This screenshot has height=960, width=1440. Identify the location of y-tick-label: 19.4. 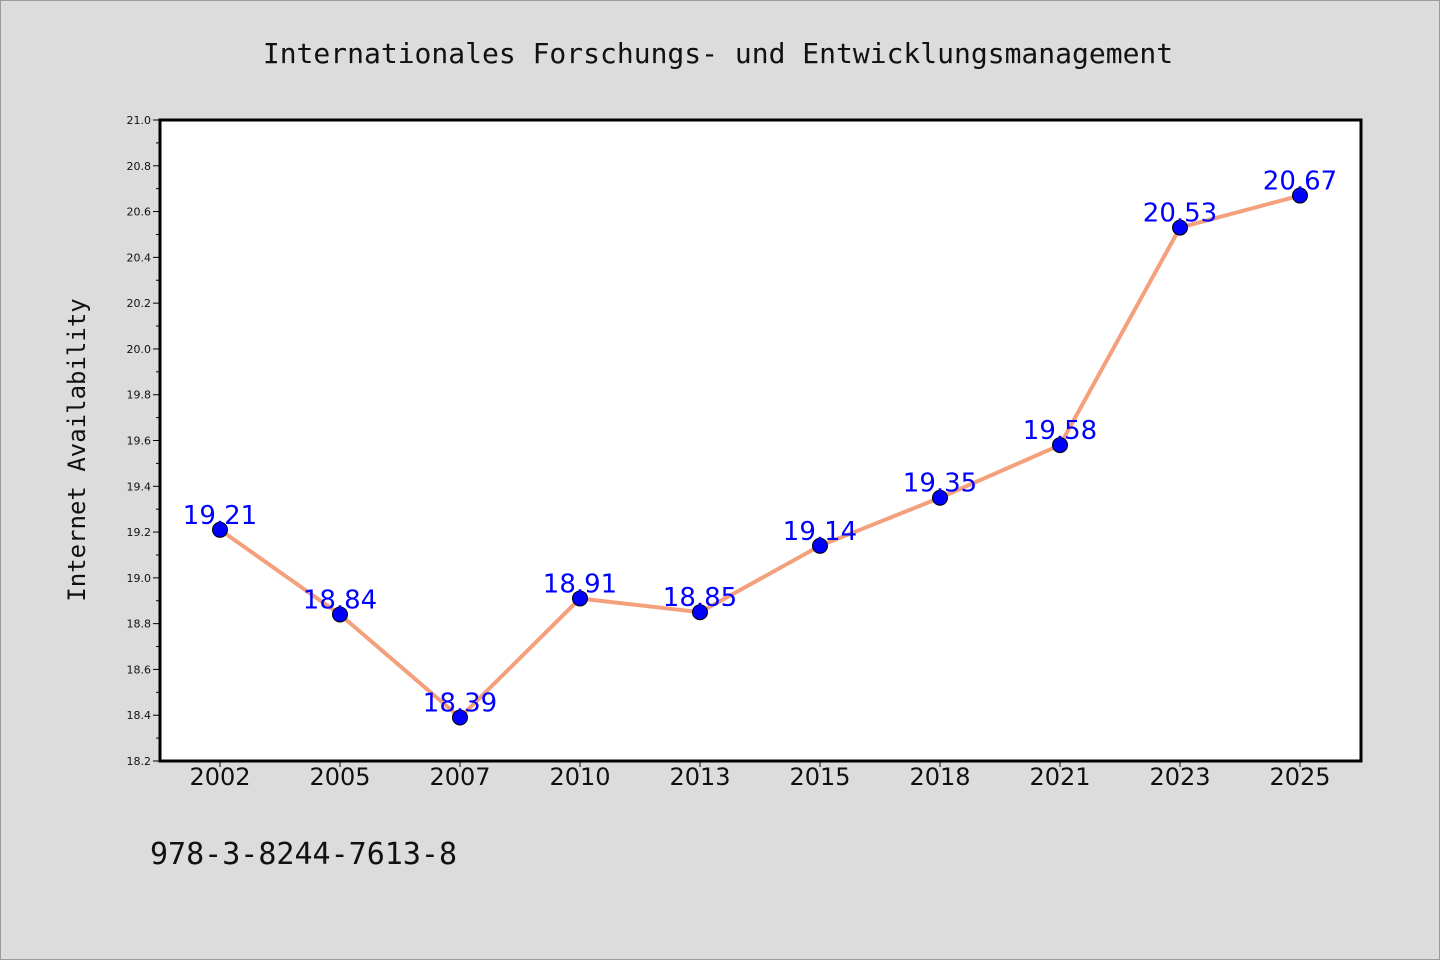
(139, 486).